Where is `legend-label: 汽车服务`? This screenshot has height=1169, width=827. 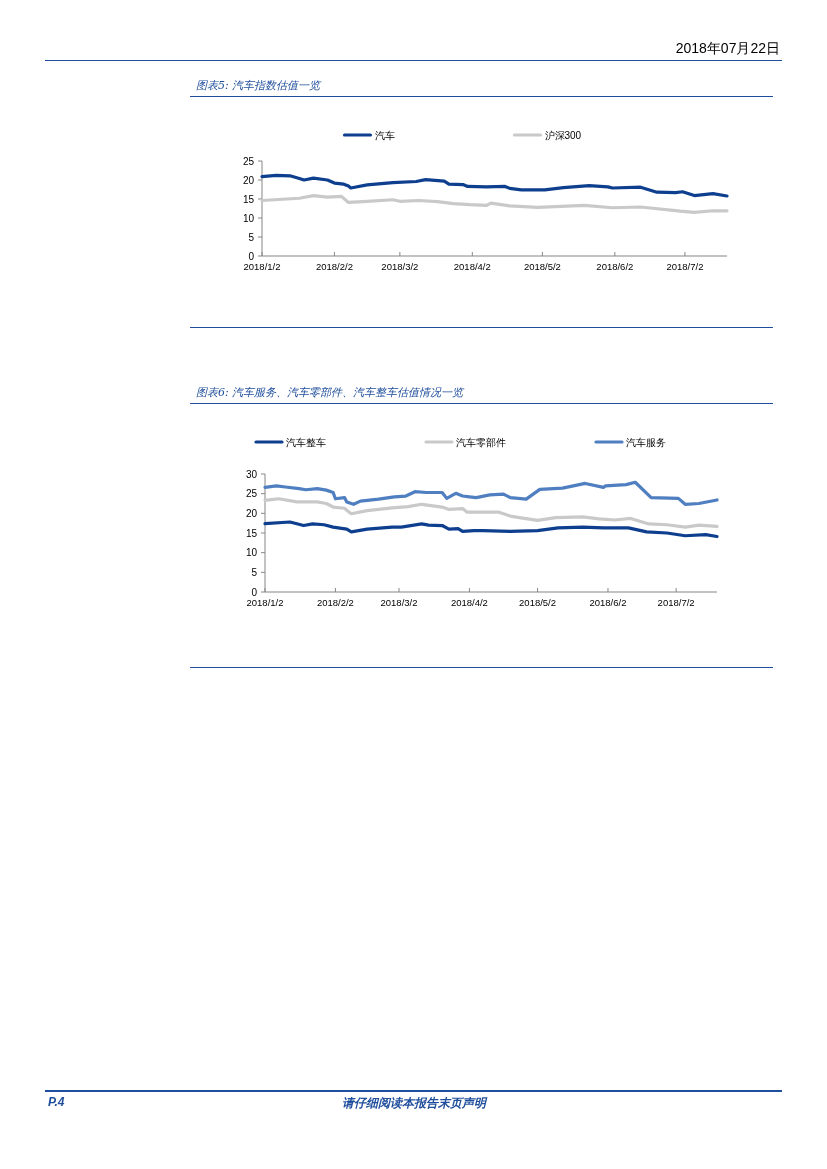 legend-label: 汽车服务 is located at coordinates (646, 442).